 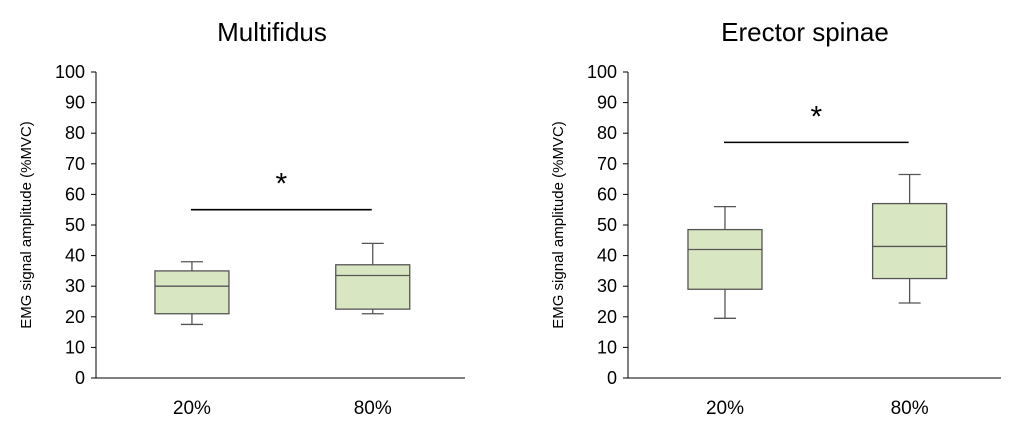 What do you see at coordinates (272, 32) in the screenshot?
I see `chart-title: Multifidus` at bounding box center [272, 32].